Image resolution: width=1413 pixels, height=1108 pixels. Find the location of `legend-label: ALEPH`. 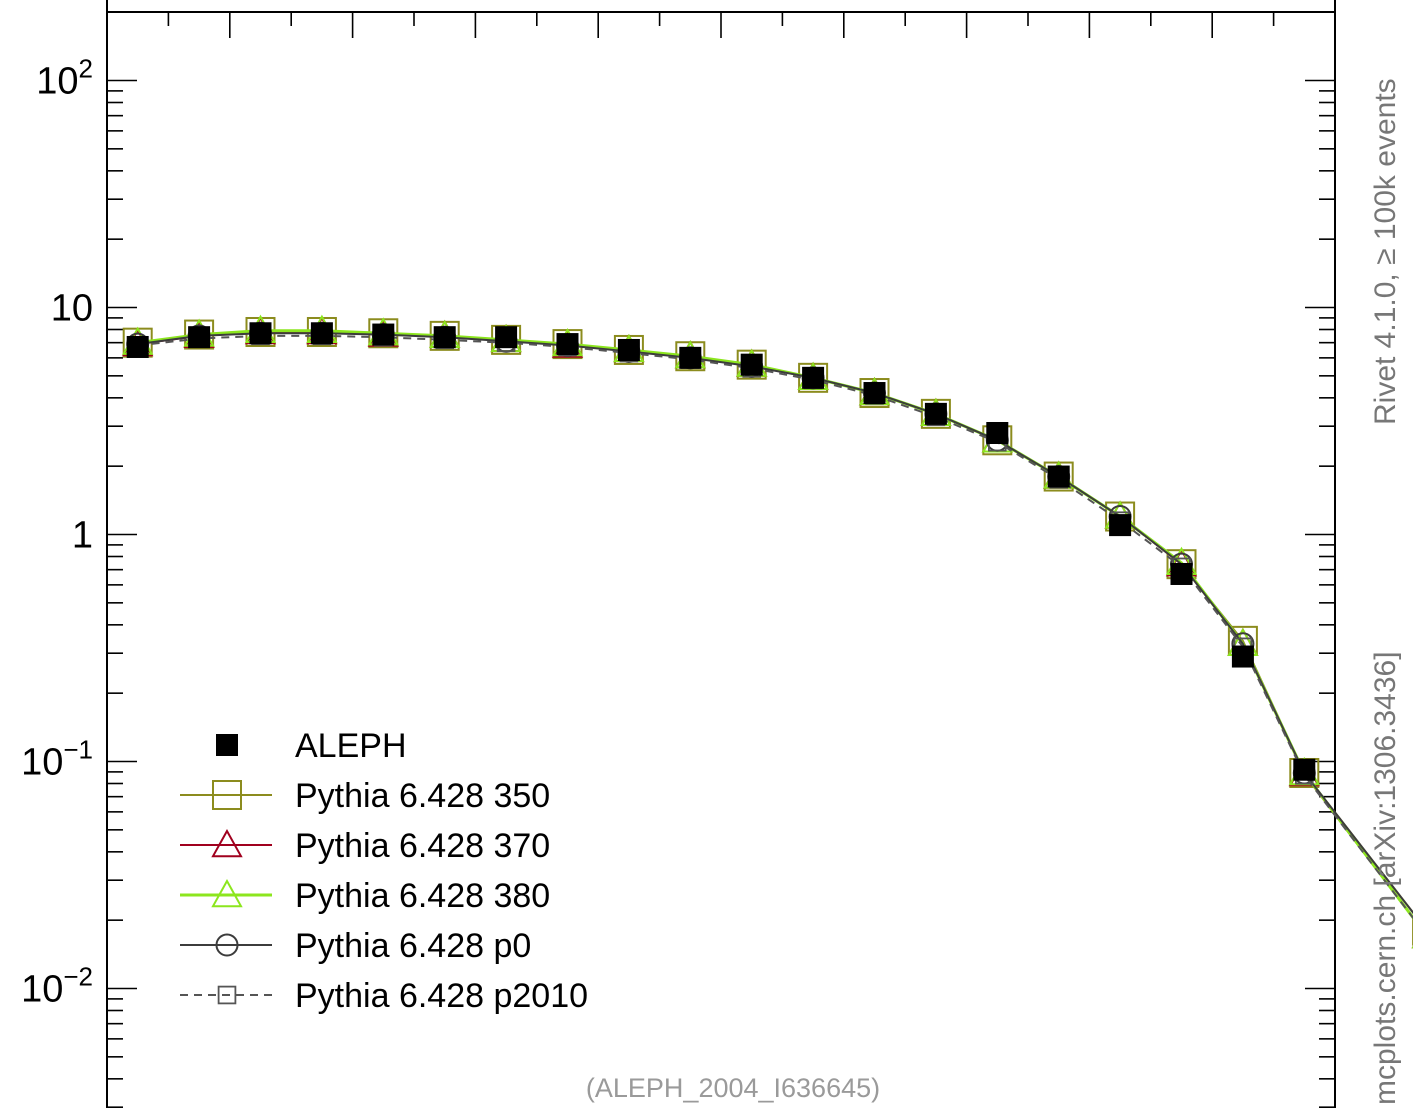

legend-label: ALEPH is located at coordinates (351, 746).